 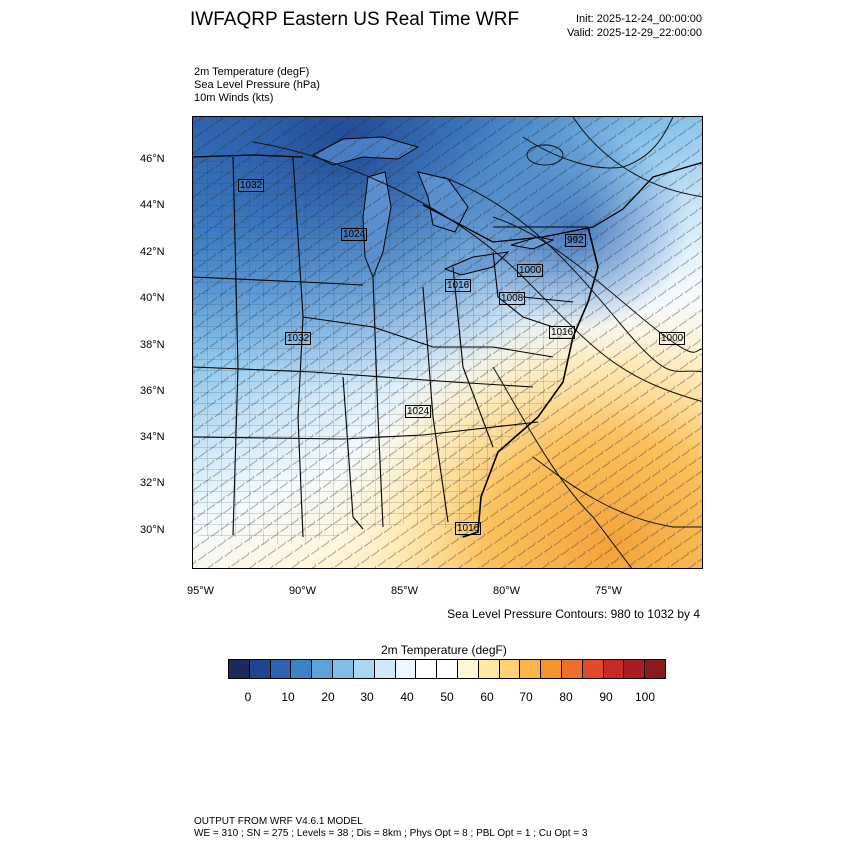 I want to click on field-winds-label: 10m Winds (kts), so click(x=234, y=98).